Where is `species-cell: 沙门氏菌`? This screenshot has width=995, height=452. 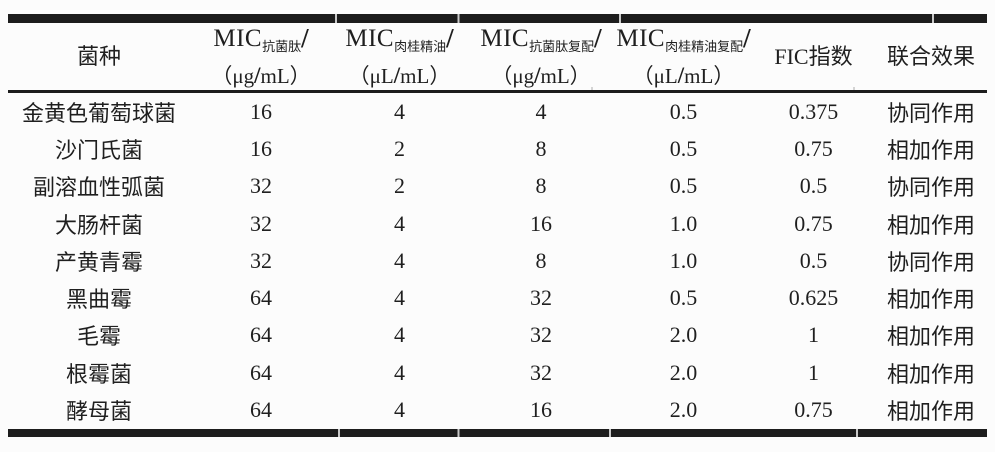
species-cell: 沙门氏菌 is located at coordinates (98, 150).